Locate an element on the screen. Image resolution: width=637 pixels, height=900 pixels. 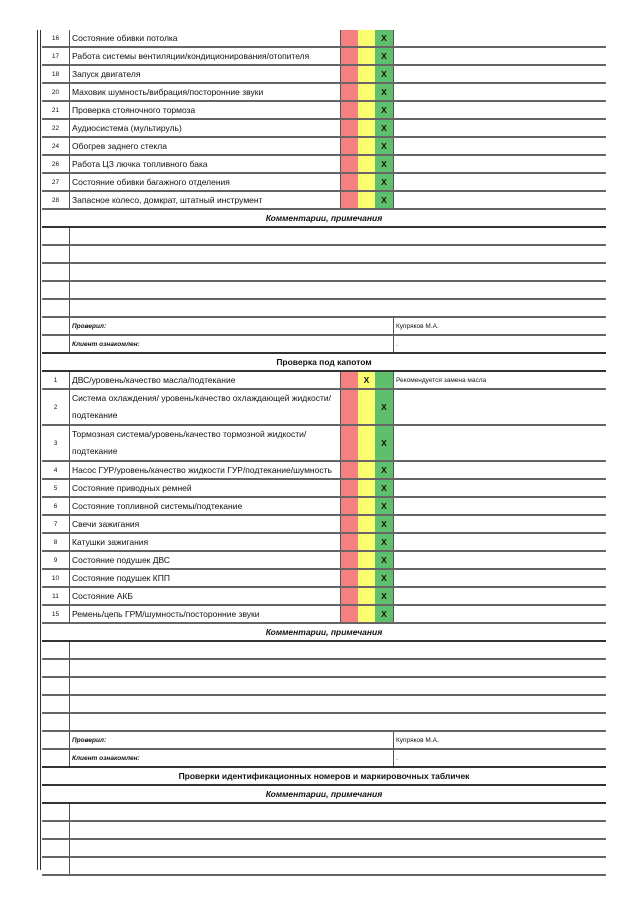
client-signature: . is located at coordinates (499, 344).